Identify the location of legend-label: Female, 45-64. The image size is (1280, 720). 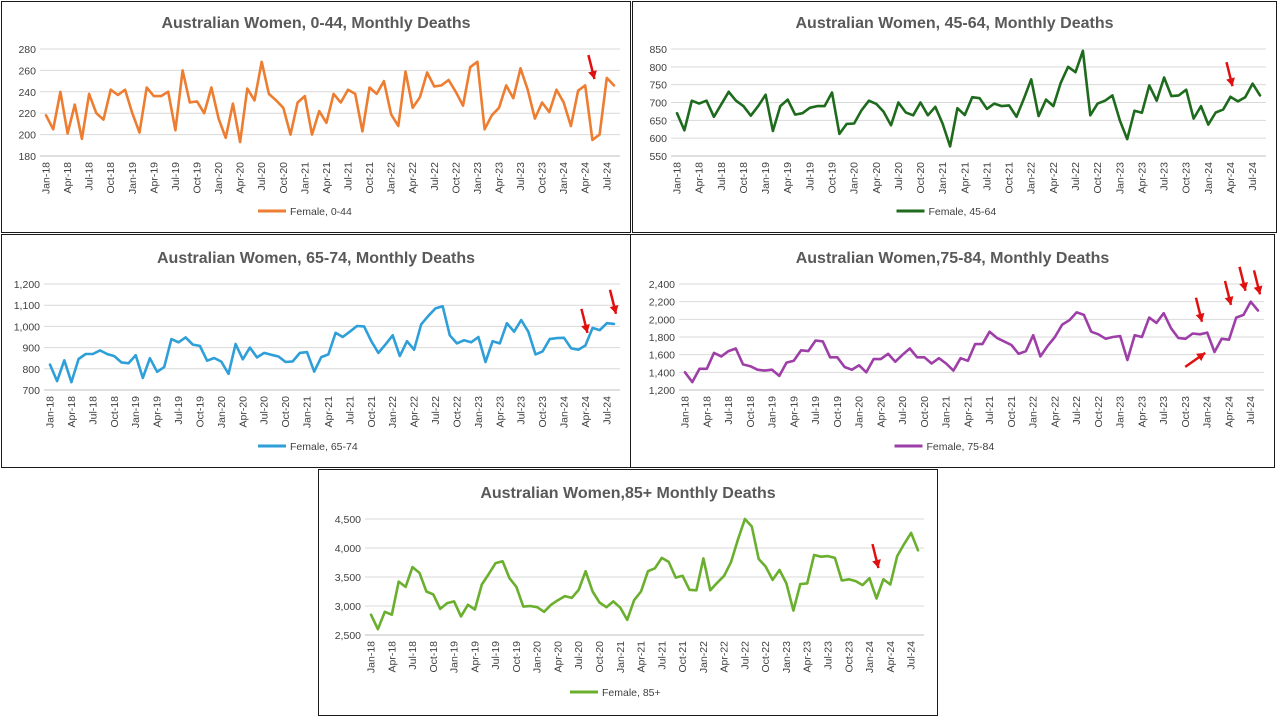
(963, 212).